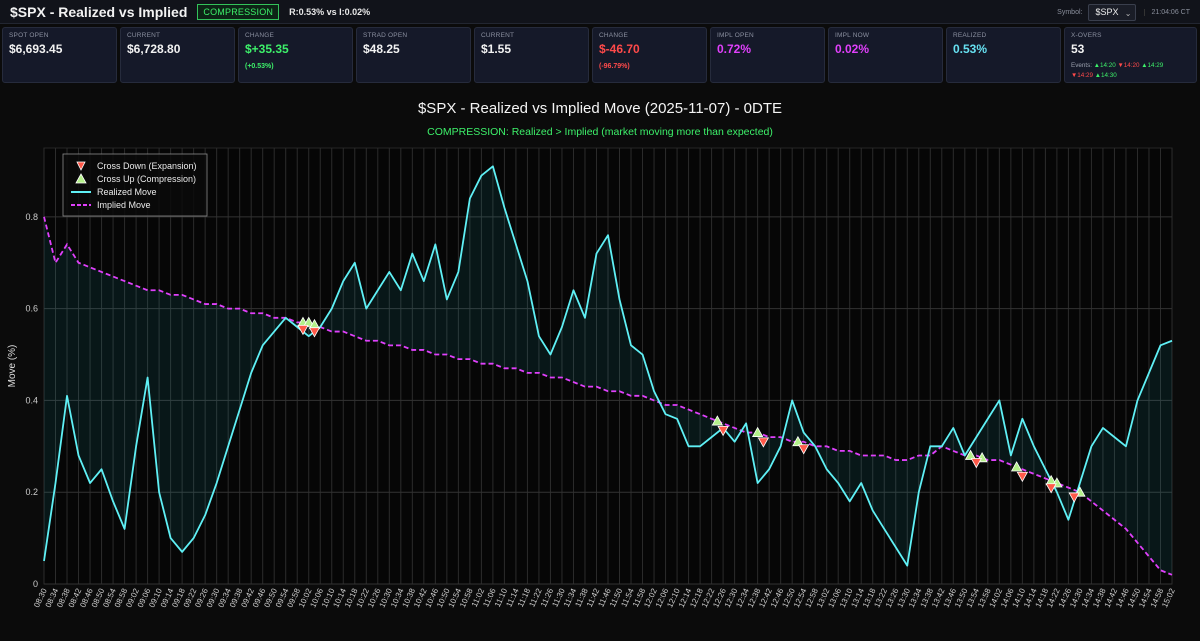 This screenshot has height=641, width=1200. What do you see at coordinates (734, 49) in the screenshot?
I see `card-value: 0.72%` at bounding box center [734, 49].